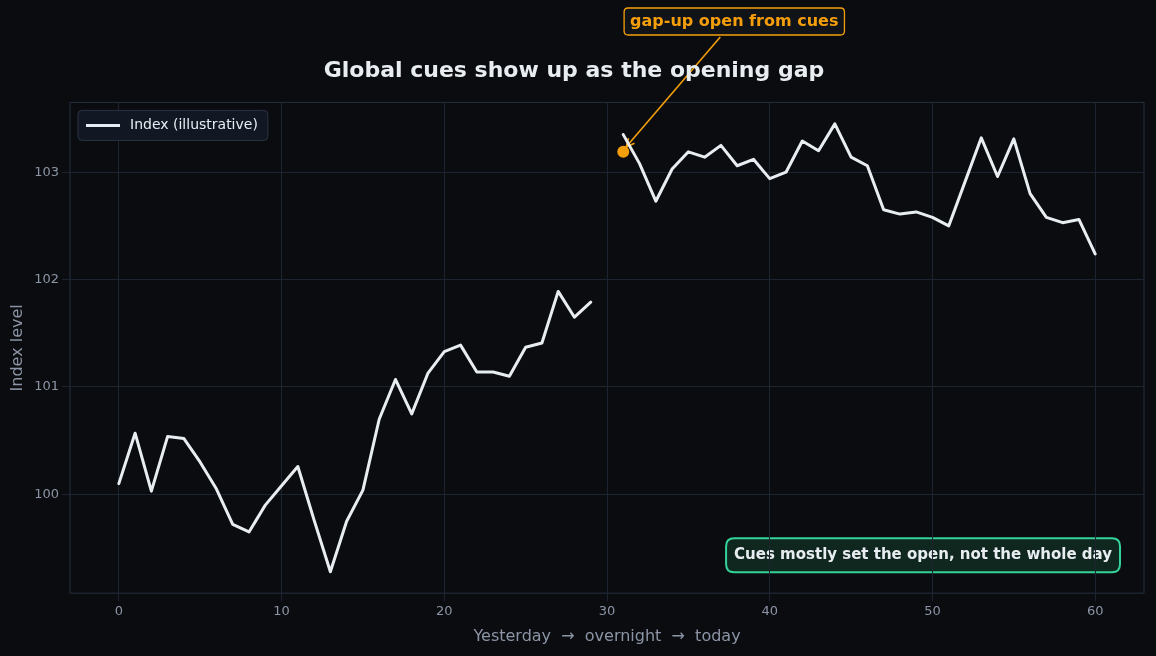 This screenshot has height=656, width=1156. What do you see at coordinates (47, 386) in the screenshot?
I see `y-tick-label: 101` at bounding box center [47, 386].